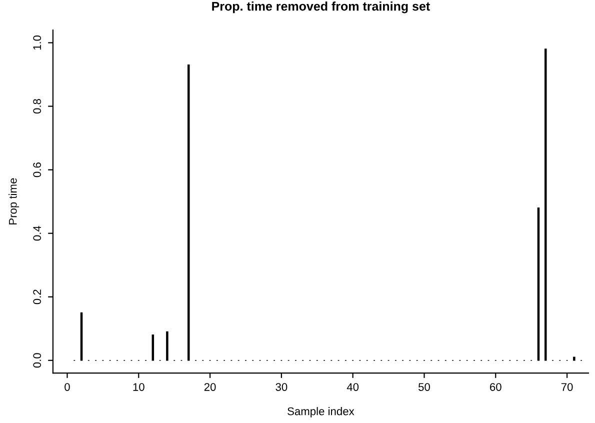 This screenshot has width=595, height=423. I want to click on y-tick-label: 0.2, so click(37, 297).